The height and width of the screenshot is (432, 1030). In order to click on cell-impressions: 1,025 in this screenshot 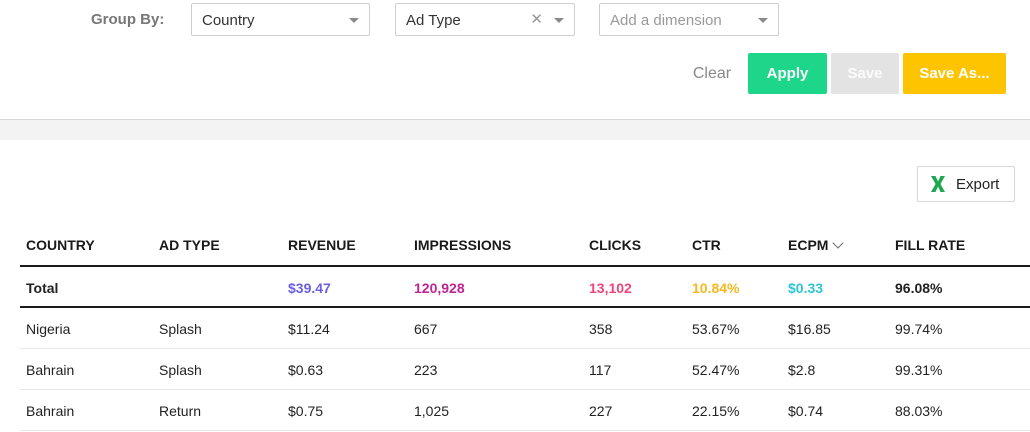, I will do `click(432, 411)`.